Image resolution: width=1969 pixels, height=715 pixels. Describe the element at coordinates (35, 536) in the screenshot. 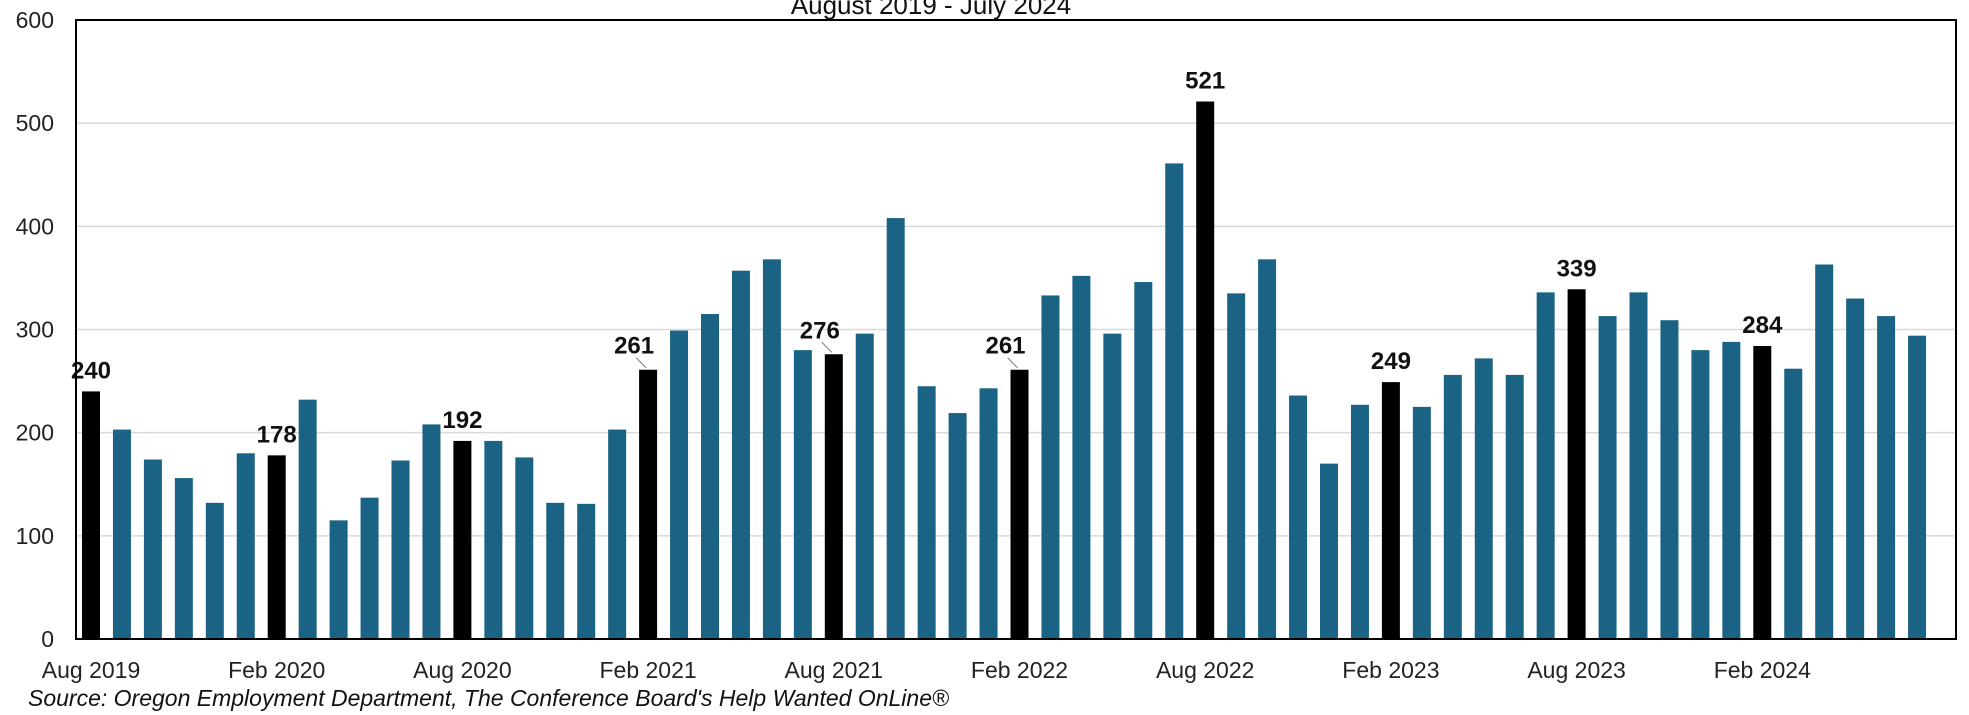

I see `y-tick-label: 100` at that location.